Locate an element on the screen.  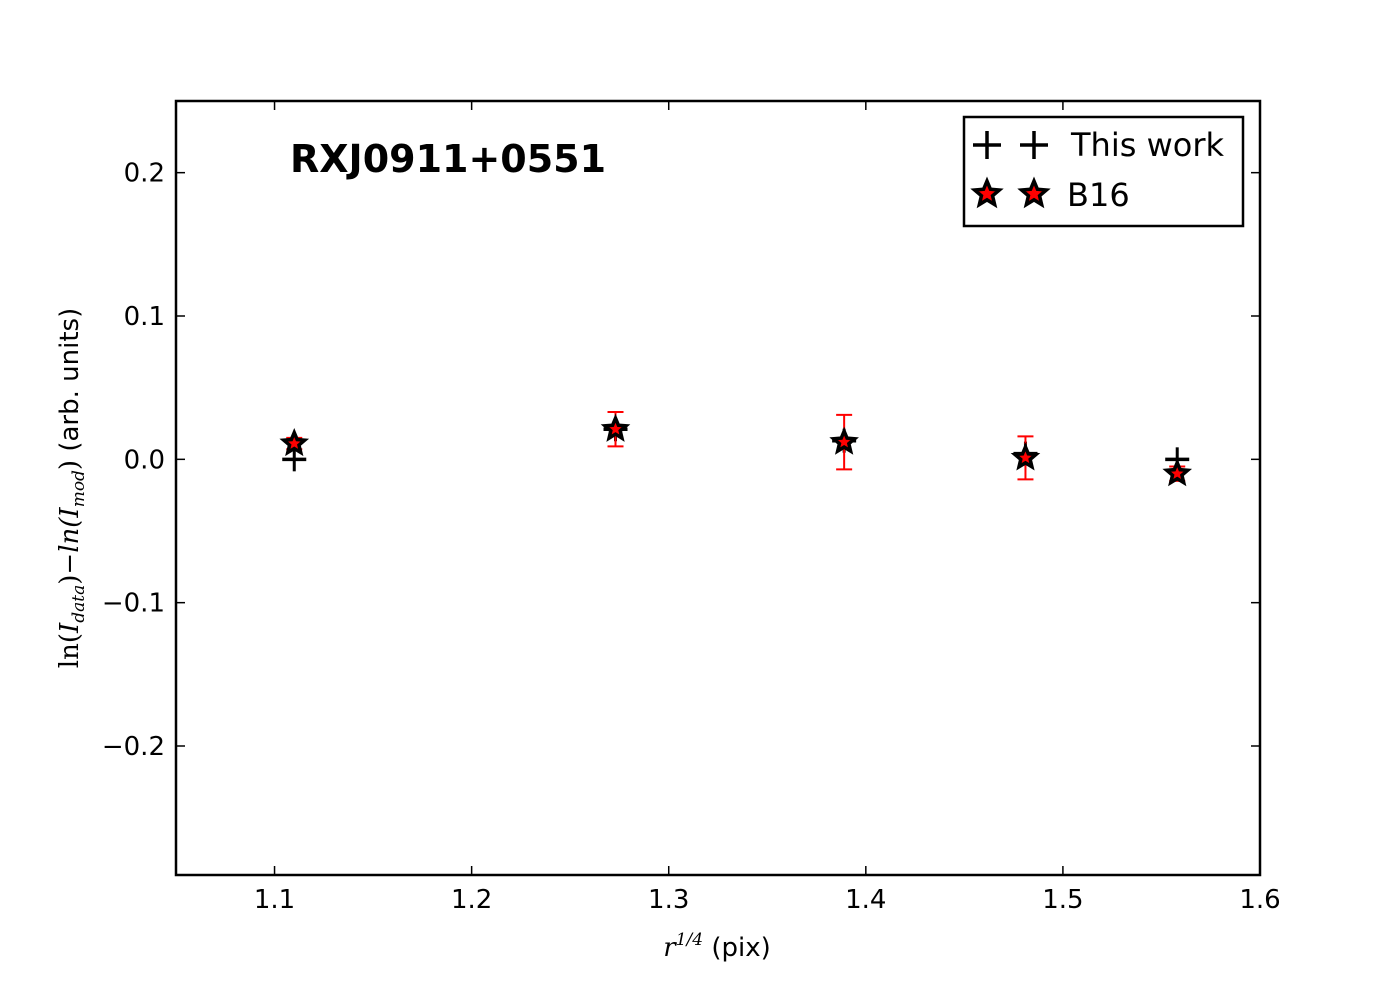
y-label-ln2: ln( is located at coordinates (70, 535).